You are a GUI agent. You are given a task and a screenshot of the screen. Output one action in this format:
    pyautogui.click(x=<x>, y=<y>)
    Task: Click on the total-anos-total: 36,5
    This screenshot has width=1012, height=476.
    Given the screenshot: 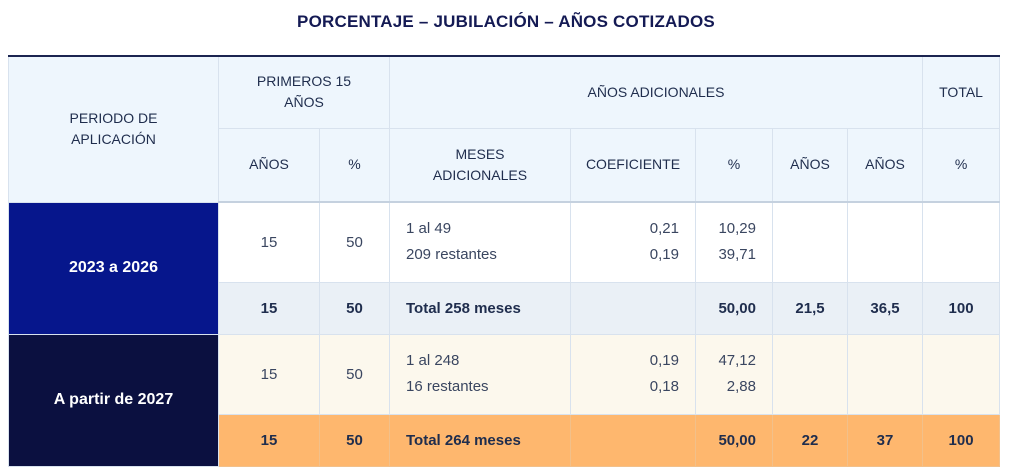 What is the action you would take?
    pyautogui.click(x=885, y=308)
    